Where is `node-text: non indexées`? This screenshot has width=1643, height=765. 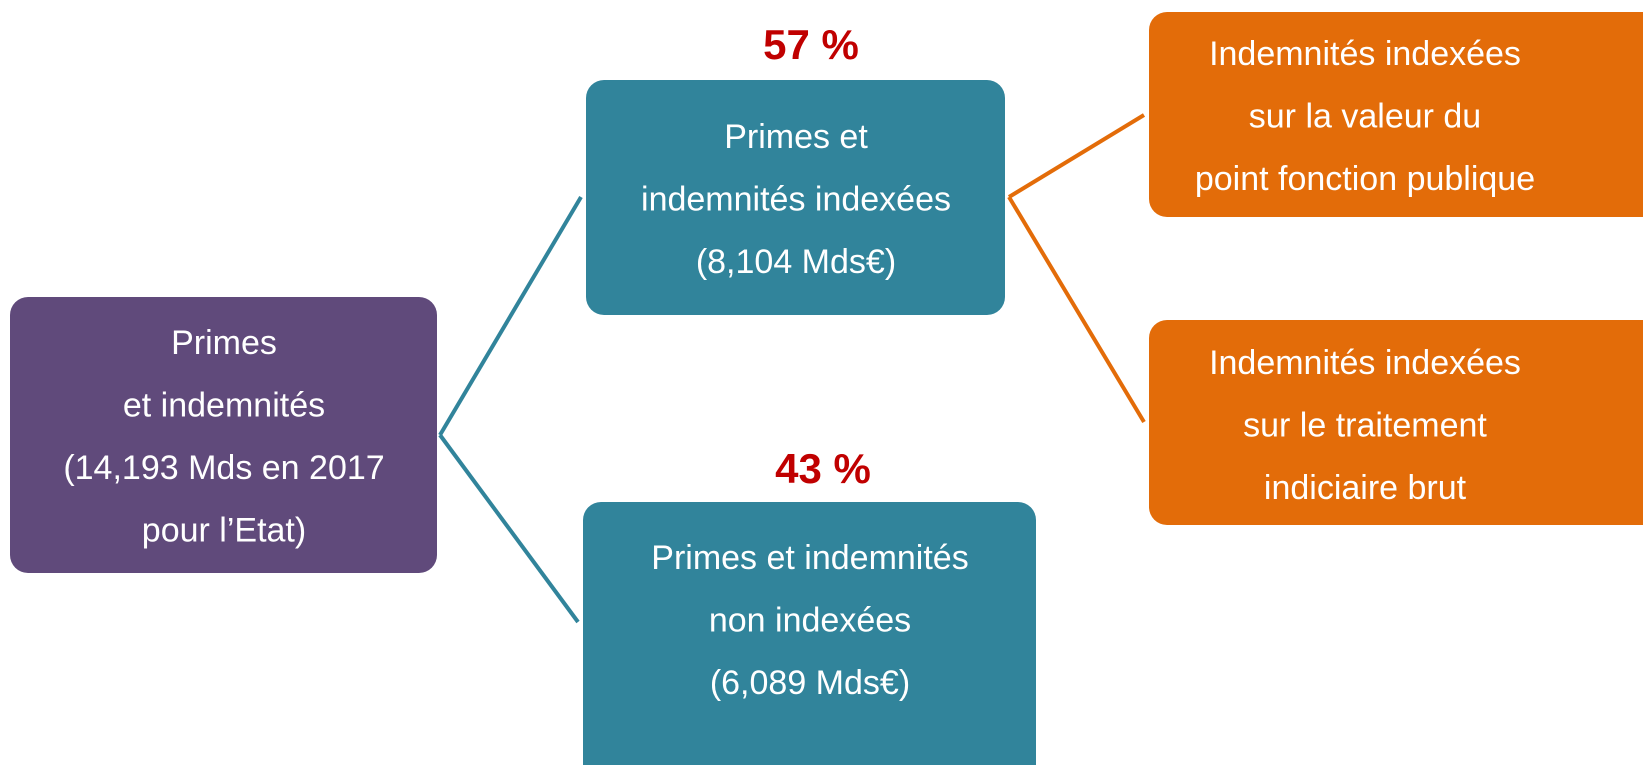 node-text: non indexées is located at coordinates (810, 620).